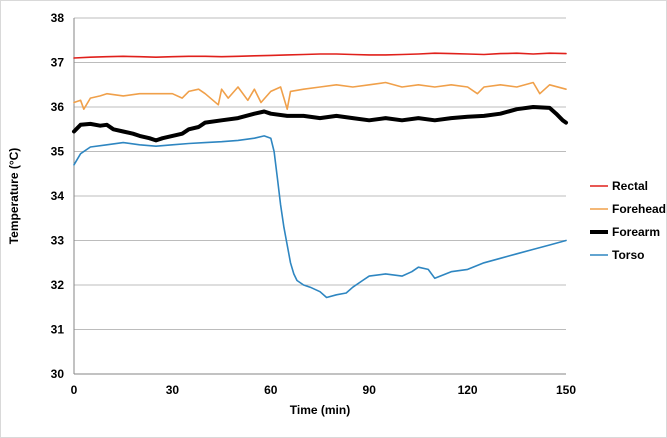 The image size is (667, 438). What do you see at coordinates (636, 232) in the screenshot?
I see `legend-label-forearm: Forearm` at bounding box center [636, 232].